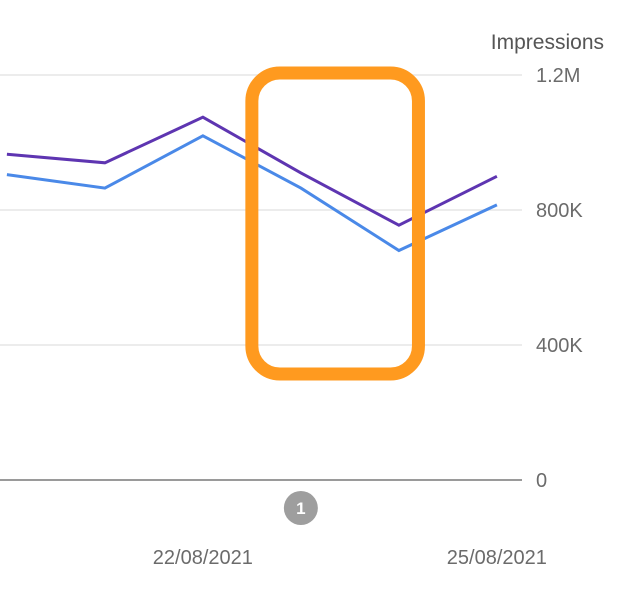 This screenshot has width=626, height=606. I want to click on annotation-label: 1, so click(300, 508).